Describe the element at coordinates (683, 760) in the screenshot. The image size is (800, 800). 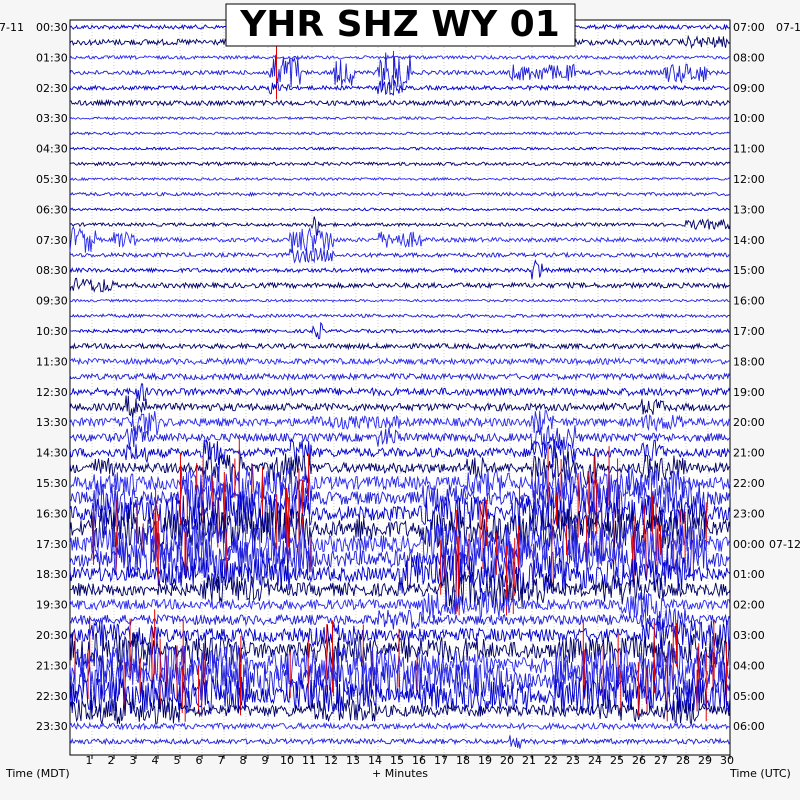
I see `x-tick-label: 28` at that location.